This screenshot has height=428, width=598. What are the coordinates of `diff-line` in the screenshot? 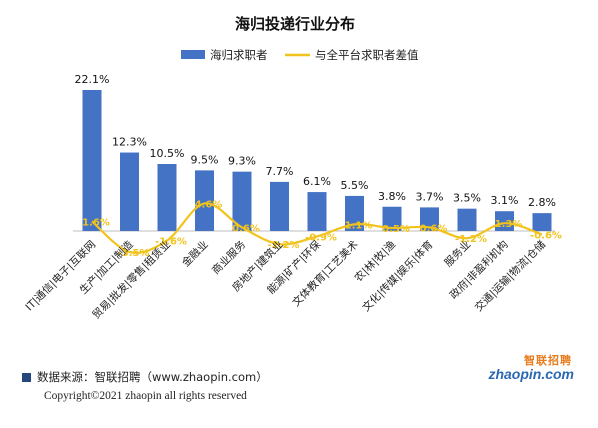 It's located at (317, 228).